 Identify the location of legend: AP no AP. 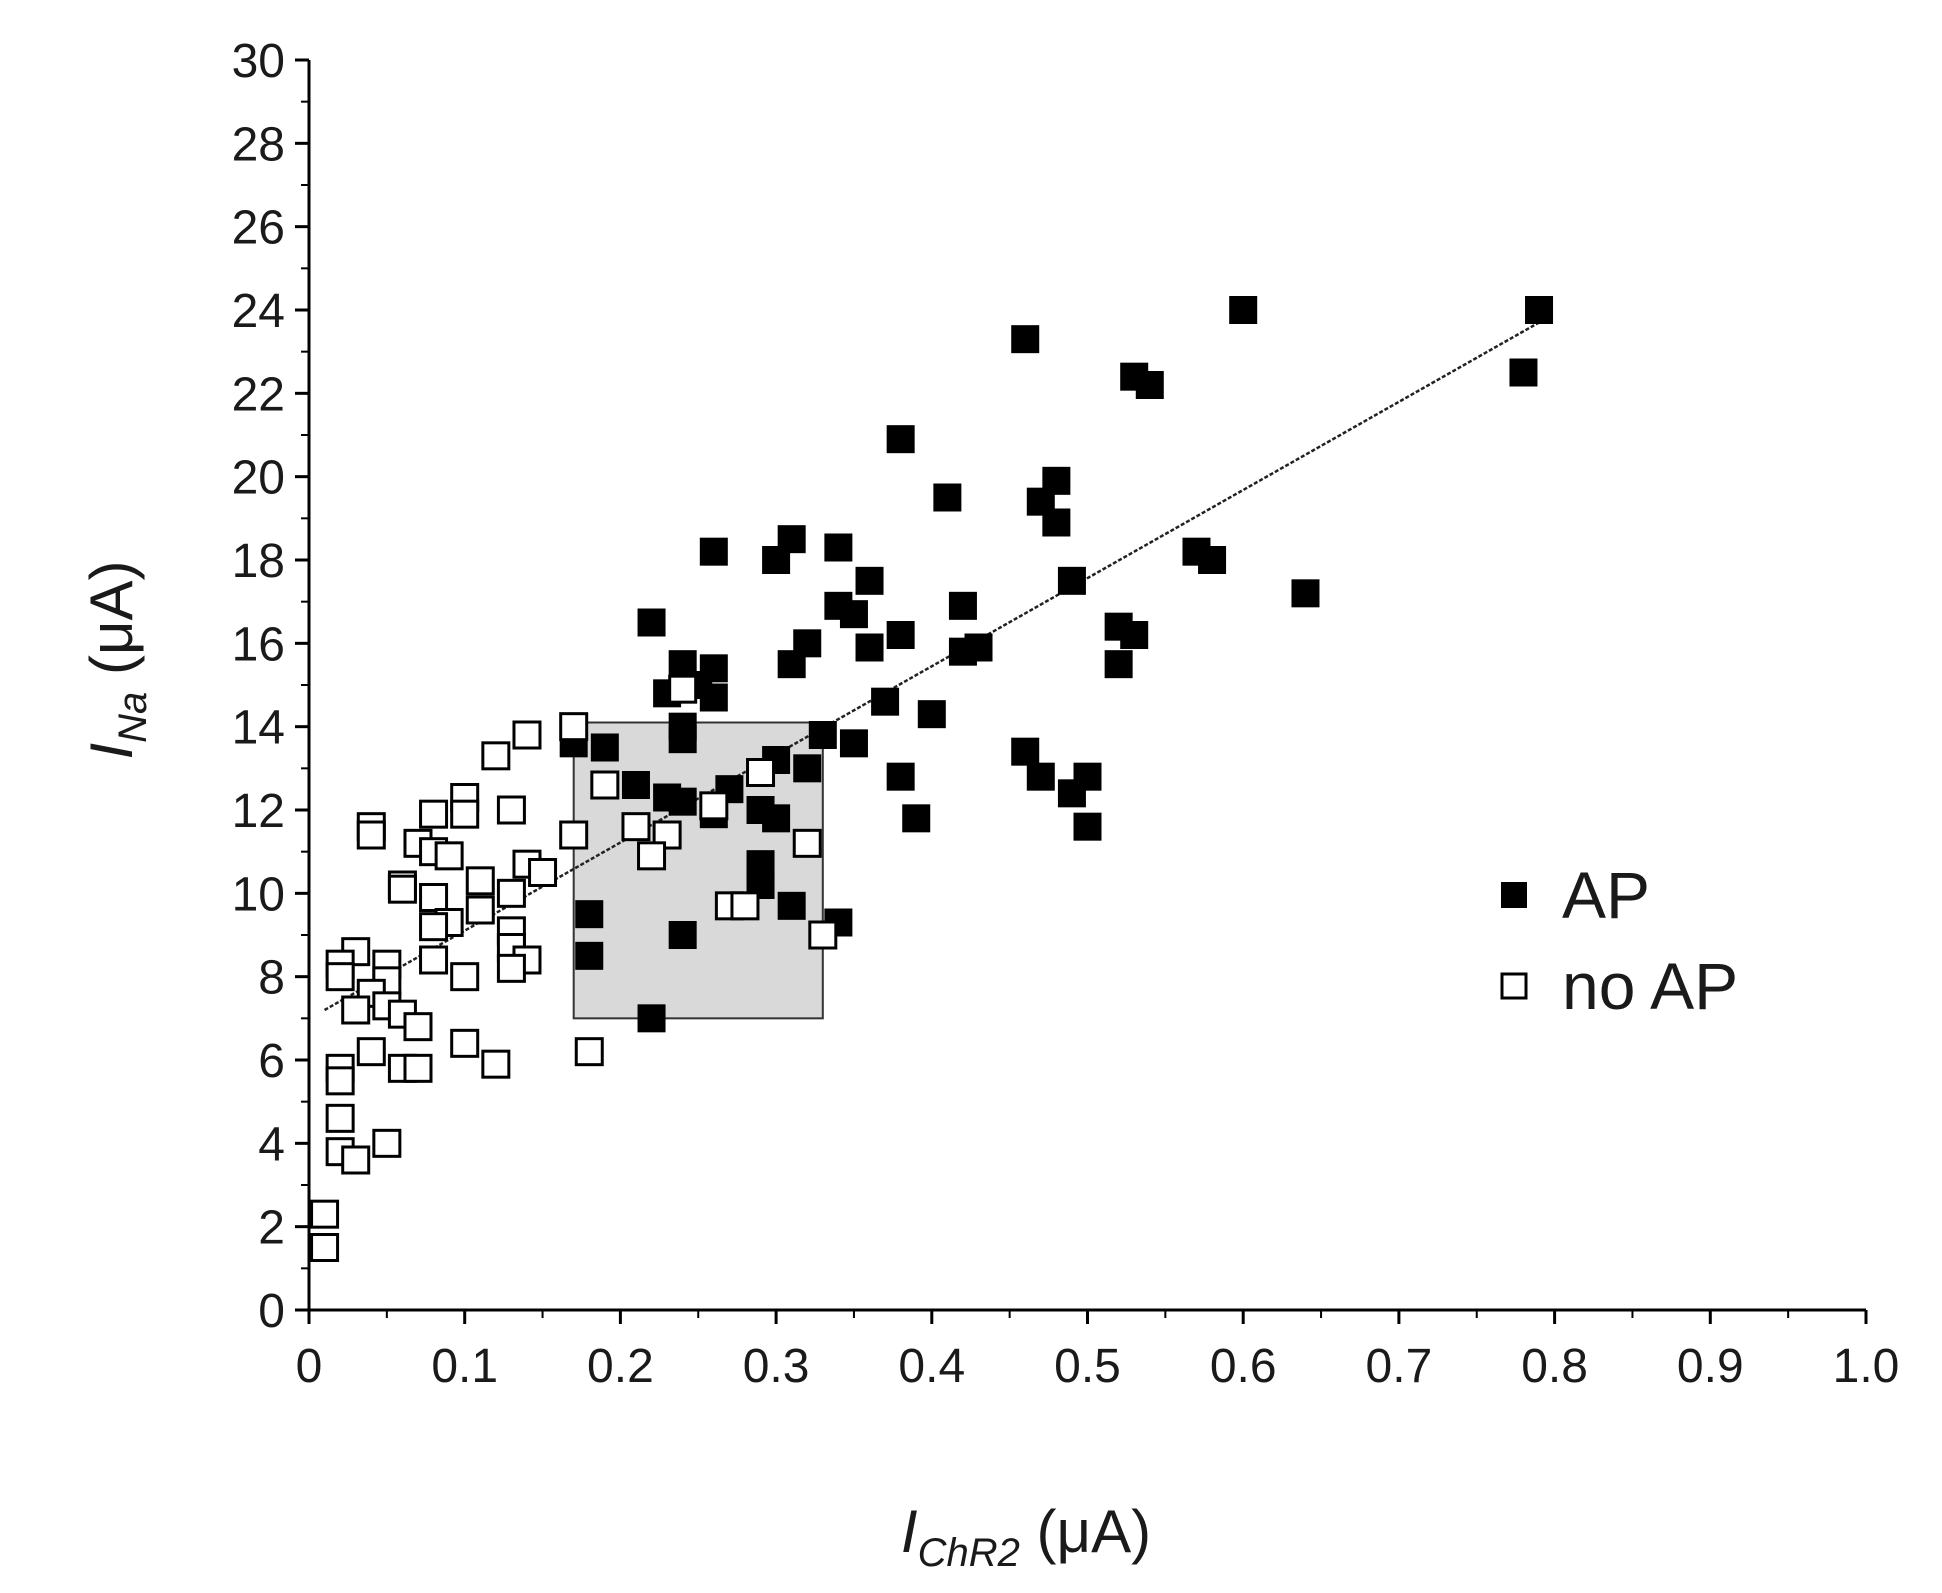
(1619, 940).